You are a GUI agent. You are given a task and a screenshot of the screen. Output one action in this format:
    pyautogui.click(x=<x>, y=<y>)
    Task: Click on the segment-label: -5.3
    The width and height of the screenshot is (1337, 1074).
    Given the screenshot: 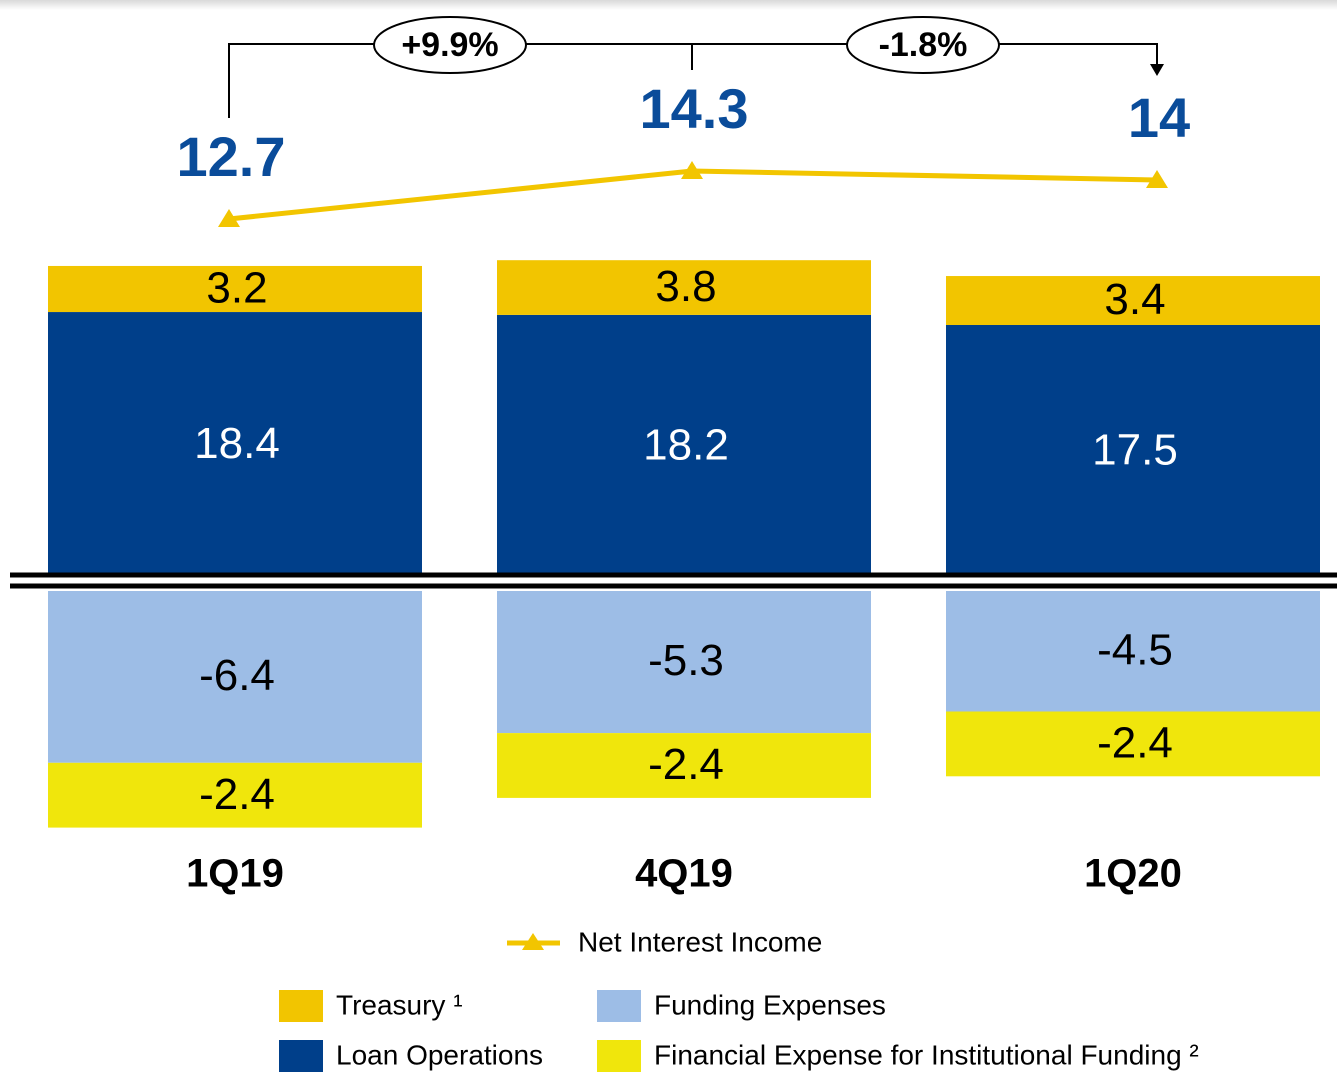 What is the action you would take?
    pyautogui.click(x=686, y=660)
    